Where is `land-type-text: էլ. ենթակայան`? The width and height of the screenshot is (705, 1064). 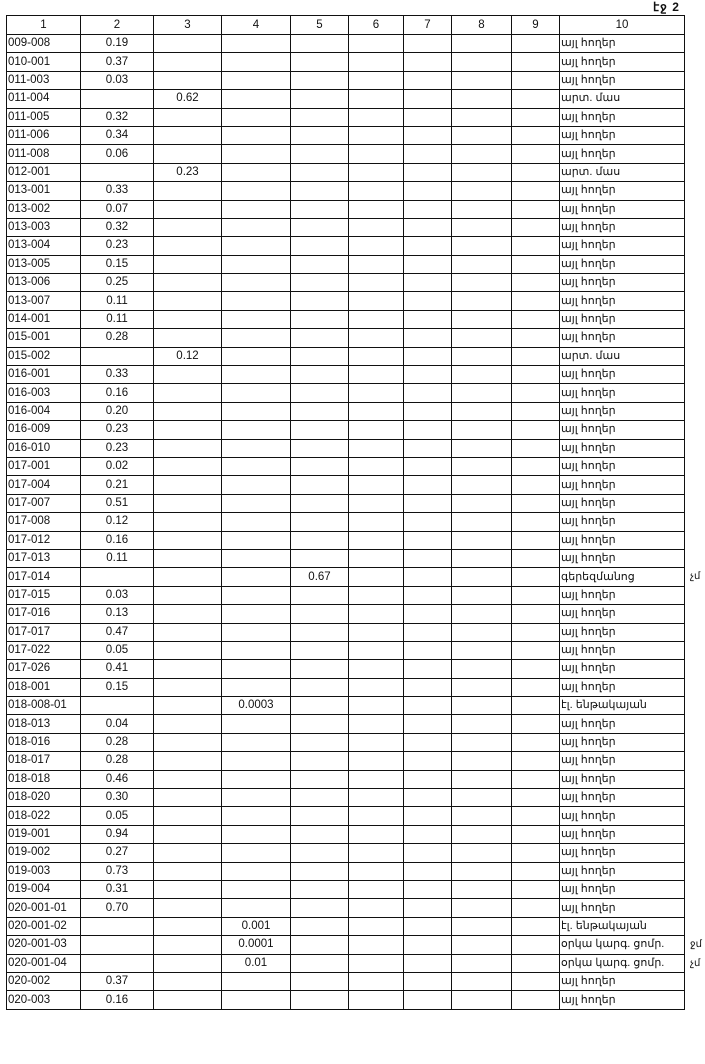
land-type-text: էլ. ենթակայան is located at coordinates (604, 705).